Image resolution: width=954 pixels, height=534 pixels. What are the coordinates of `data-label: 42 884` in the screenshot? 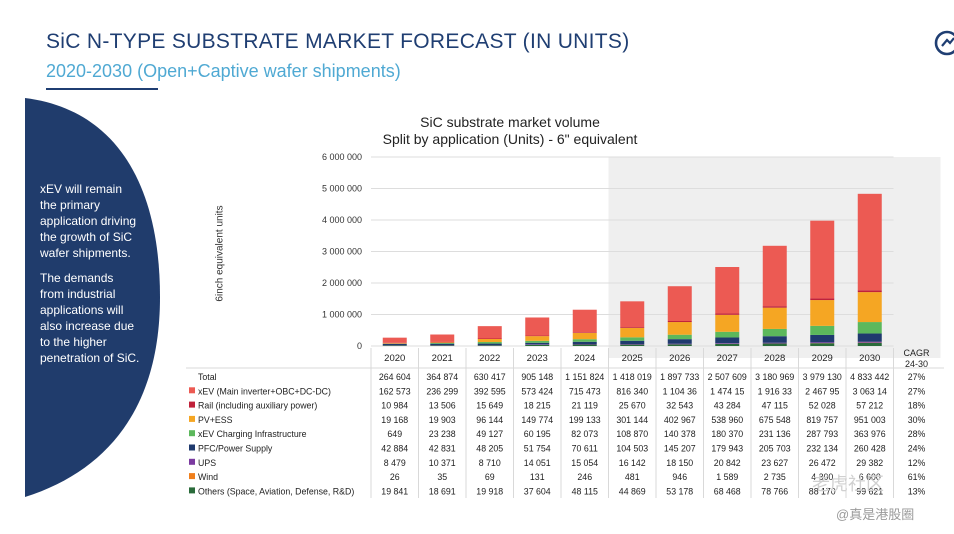 It's located at (394, 449).